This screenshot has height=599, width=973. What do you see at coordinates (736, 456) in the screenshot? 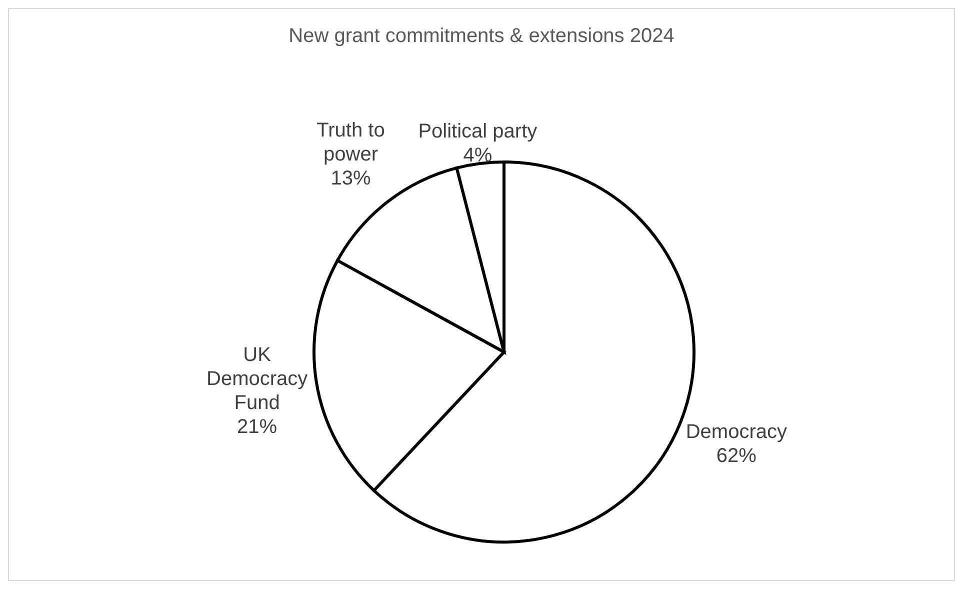
I see `data-label: 62%` at bounding box center [736, 456].